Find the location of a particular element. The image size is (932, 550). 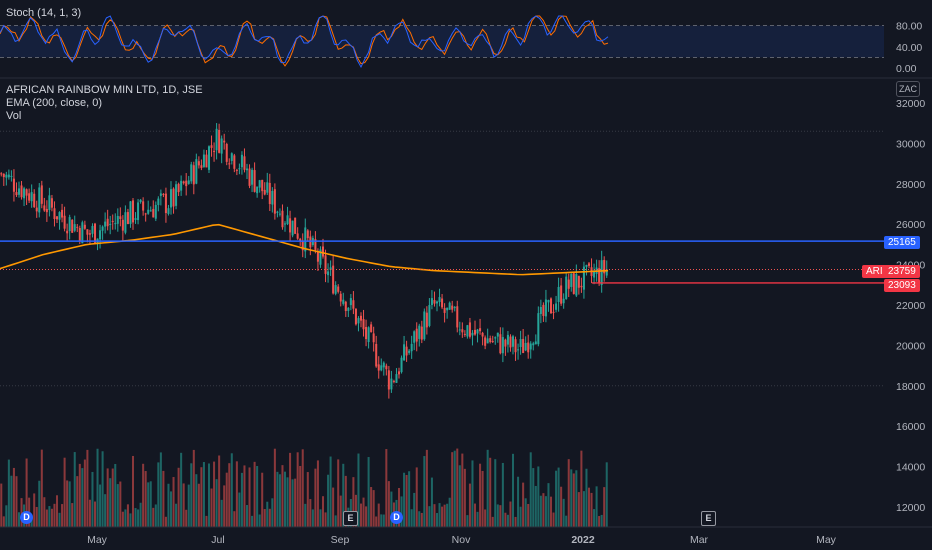

volume-legend: Vol is located at coordinates (14, 116).